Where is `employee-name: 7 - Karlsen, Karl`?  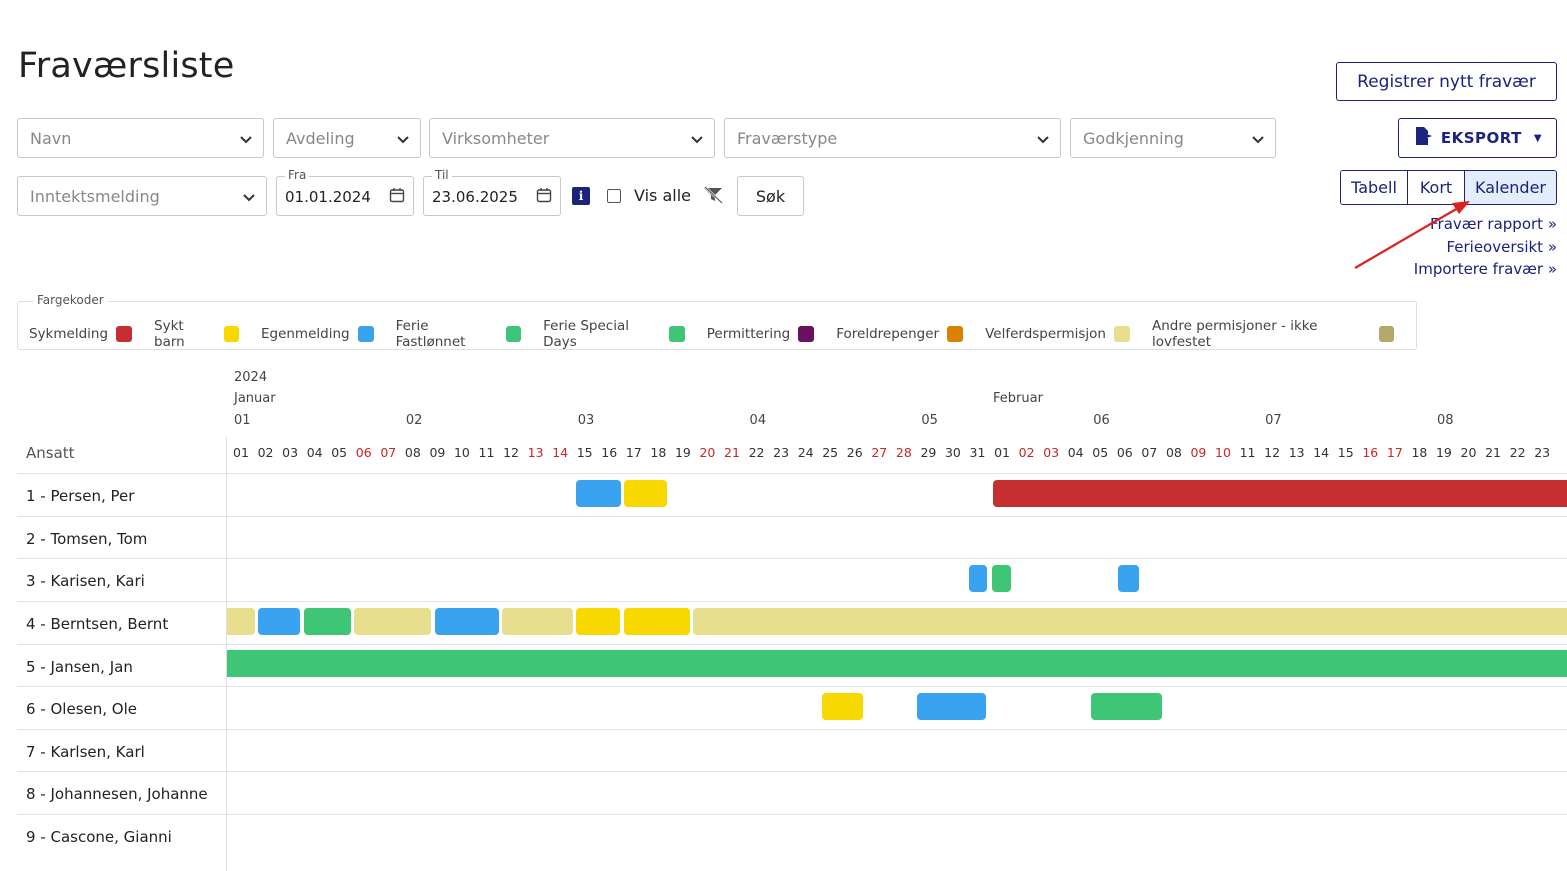
employee-name: 7 - Karlsen, Karl is located at coordinates (85, 752).